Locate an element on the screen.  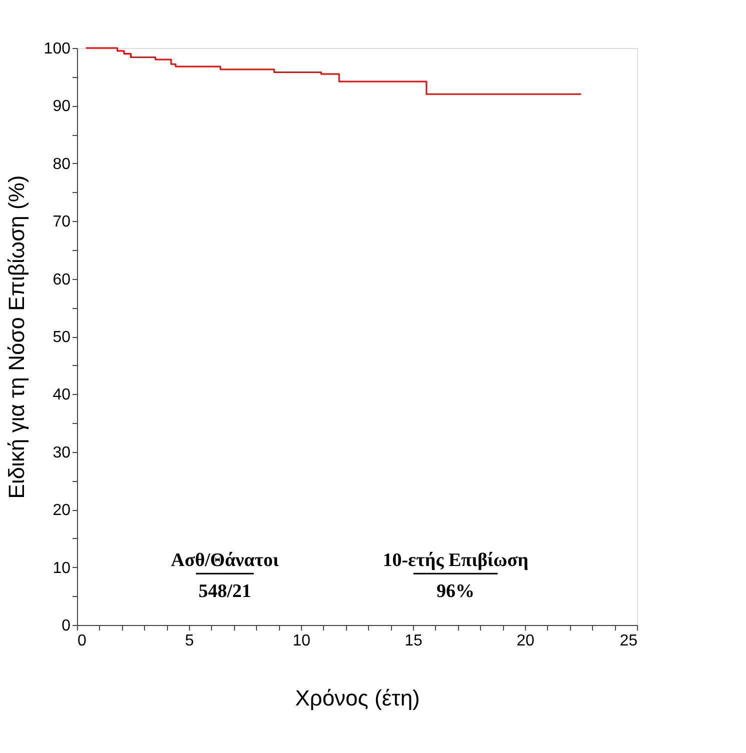
y-tick-label: 20 is located at coordinates (61, 511).